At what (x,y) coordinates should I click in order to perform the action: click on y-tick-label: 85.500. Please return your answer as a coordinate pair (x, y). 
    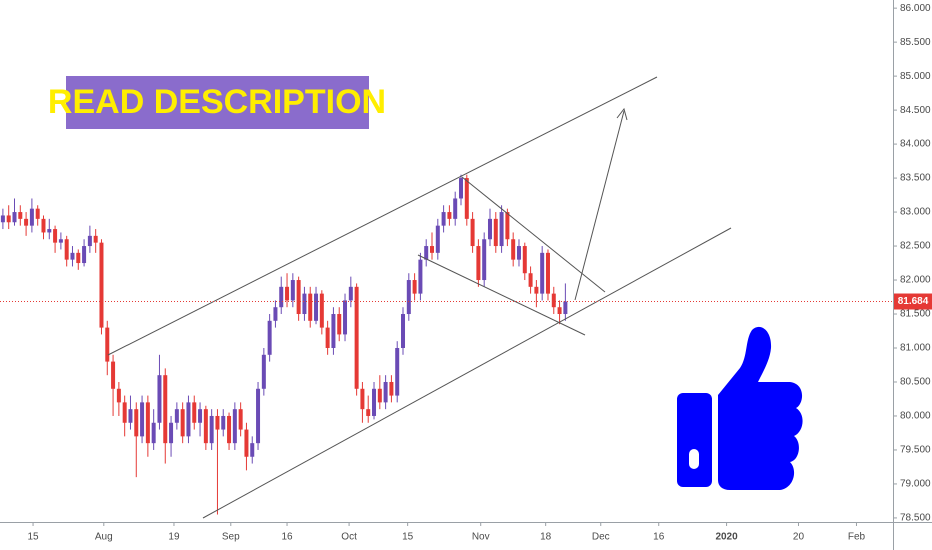
    Looking at the image, I should click on (915, 42).